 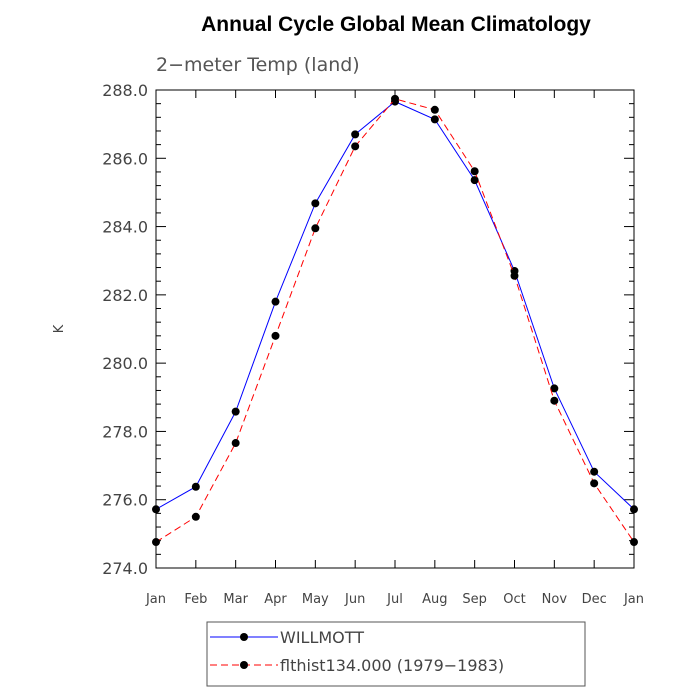 What do you see at coordinates (125, 158) in the screenshot?
I see `y-tick-label: 286.0` at bounding box center [125, 158].